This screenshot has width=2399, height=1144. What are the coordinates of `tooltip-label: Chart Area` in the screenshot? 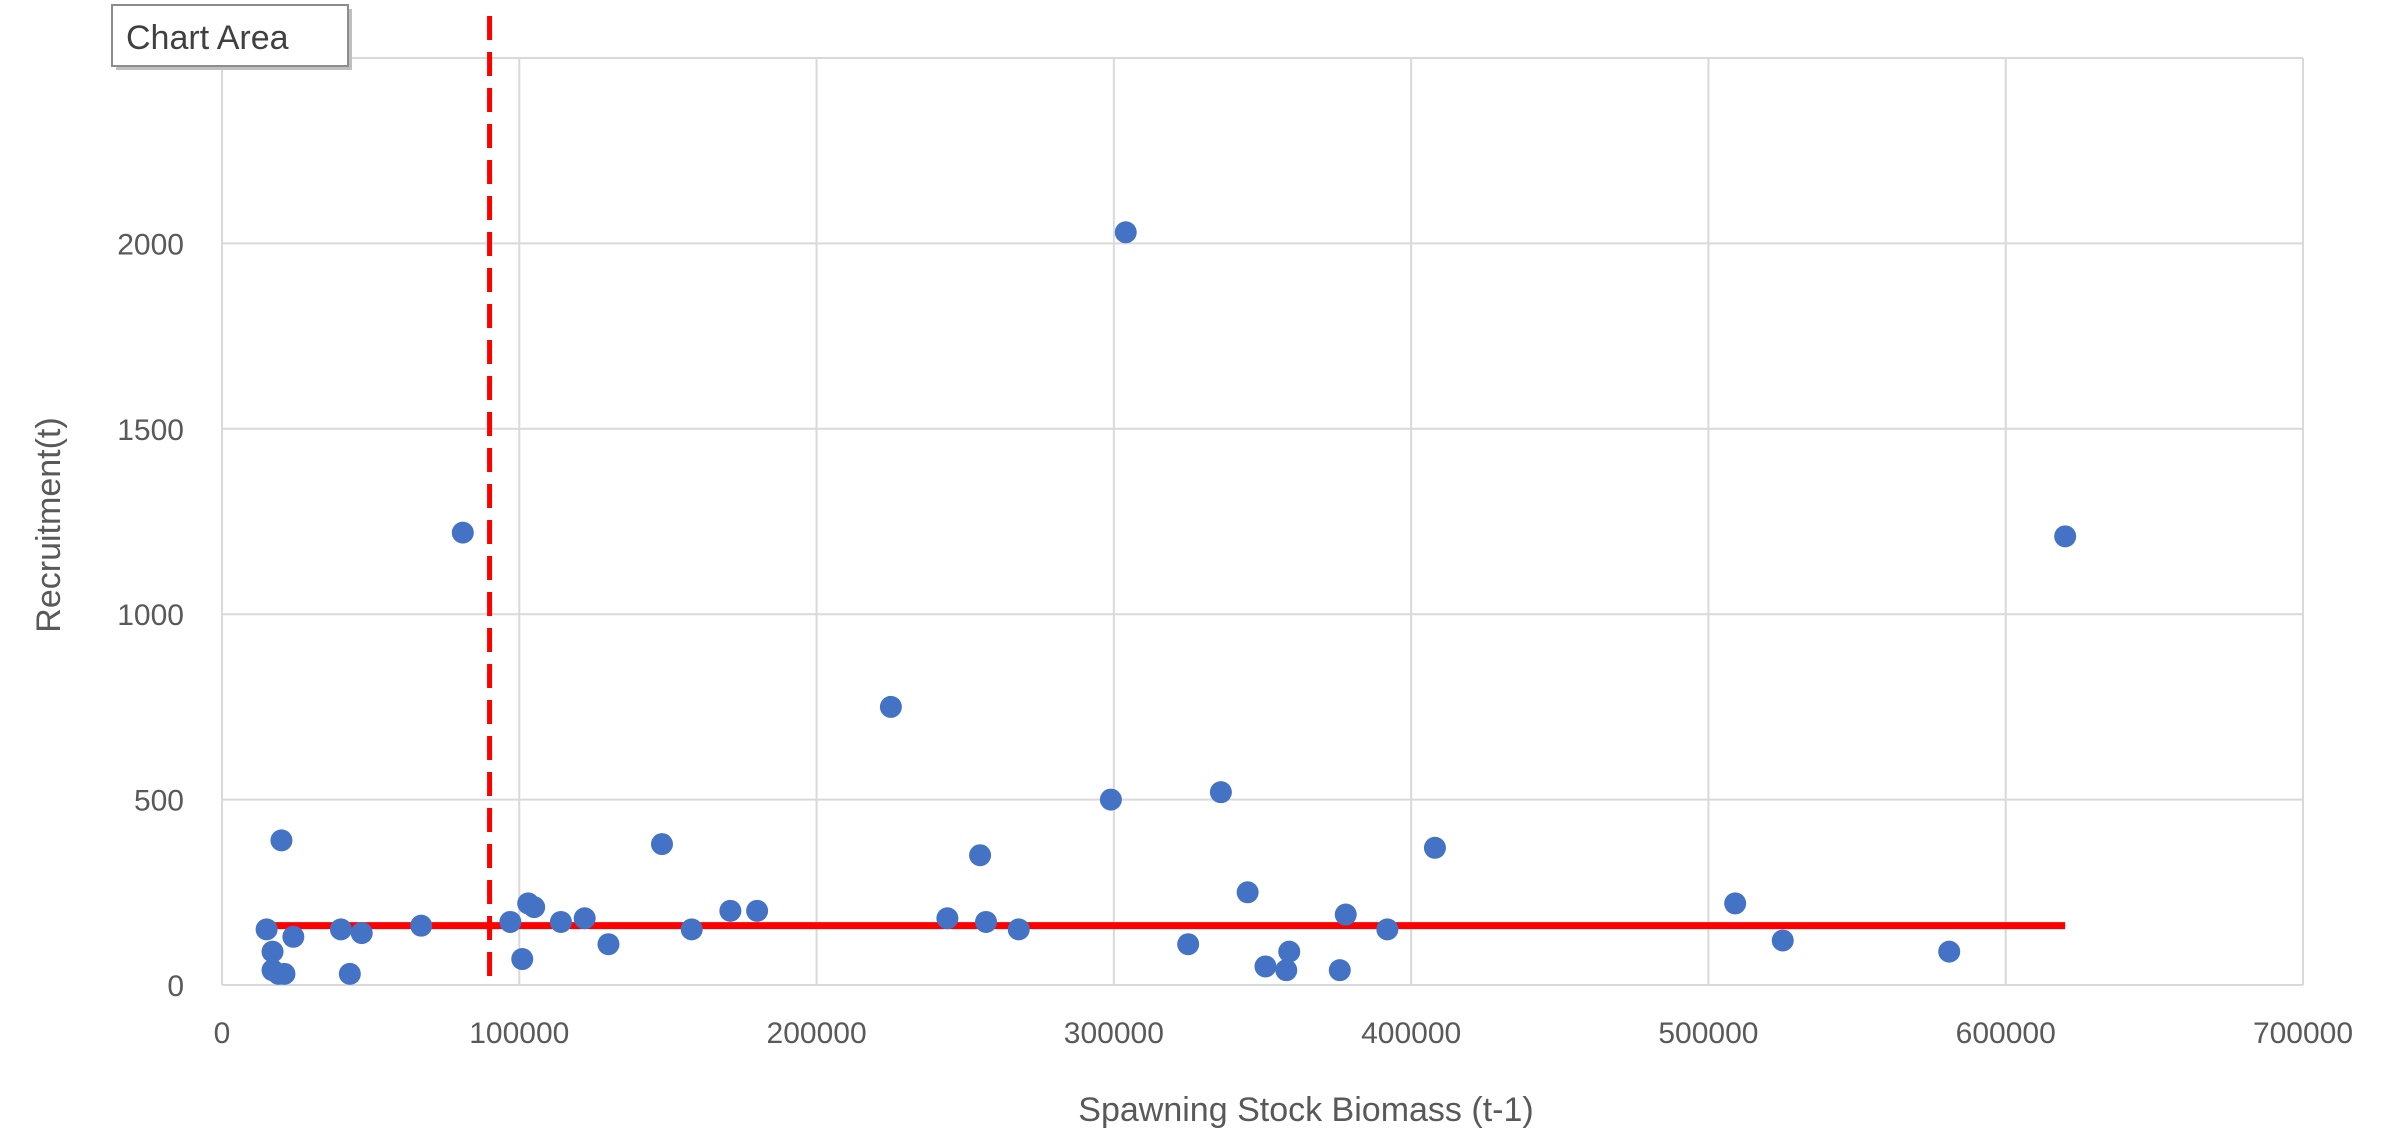 It's located at (207, 38).